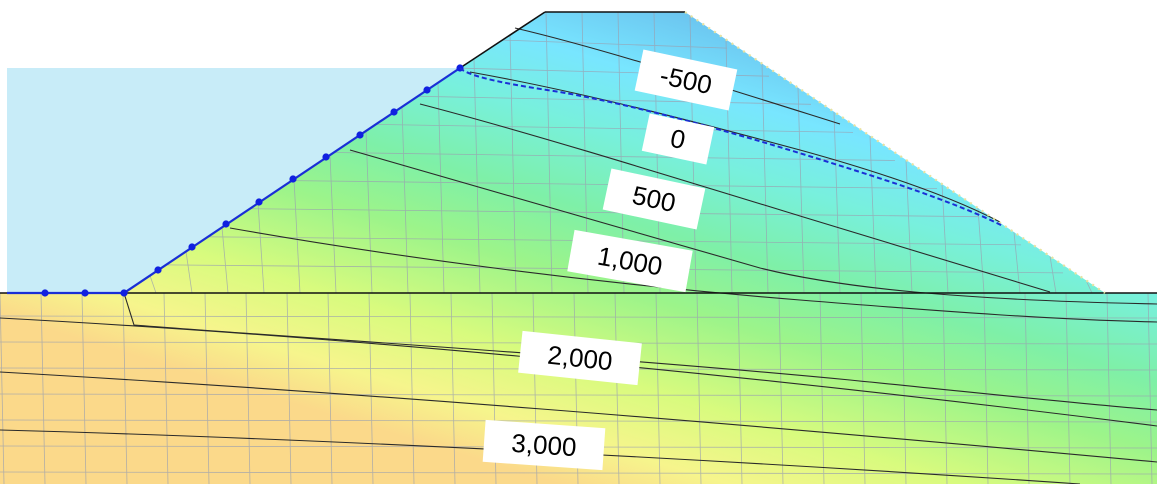 The image size is (1157, 484). Describe the element at coordinates (735, 147) in the screenshot. I see `contour-line` at that location.